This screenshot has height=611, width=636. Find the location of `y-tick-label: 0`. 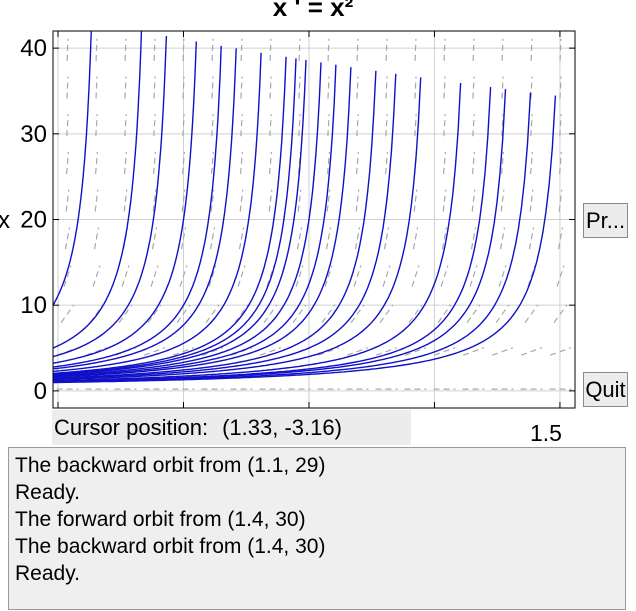

y-tick-label: 0 is located at coordinates (40, 391).